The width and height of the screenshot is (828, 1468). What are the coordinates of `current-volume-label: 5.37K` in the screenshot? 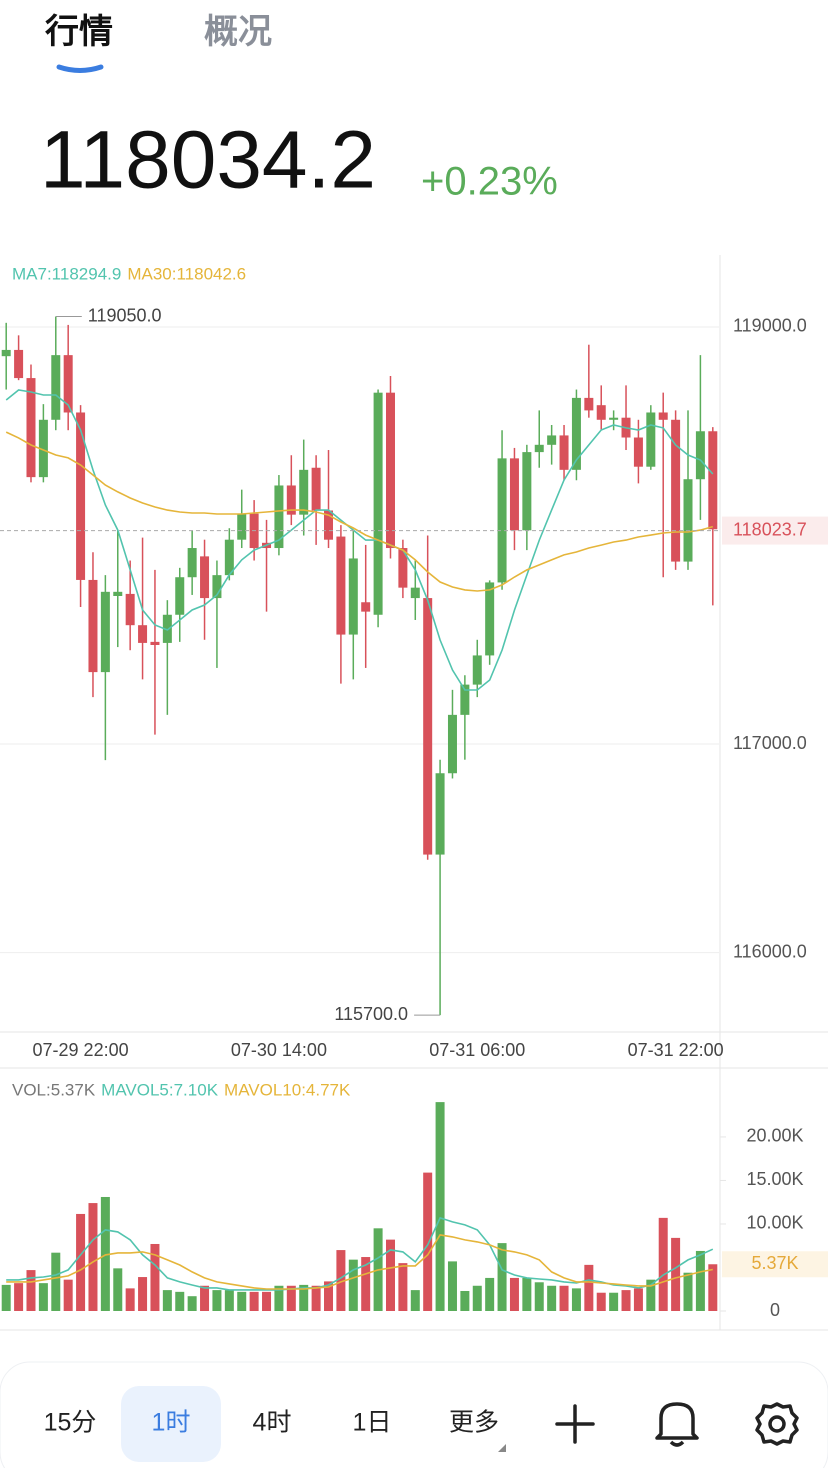 It's located at (774, 1263).